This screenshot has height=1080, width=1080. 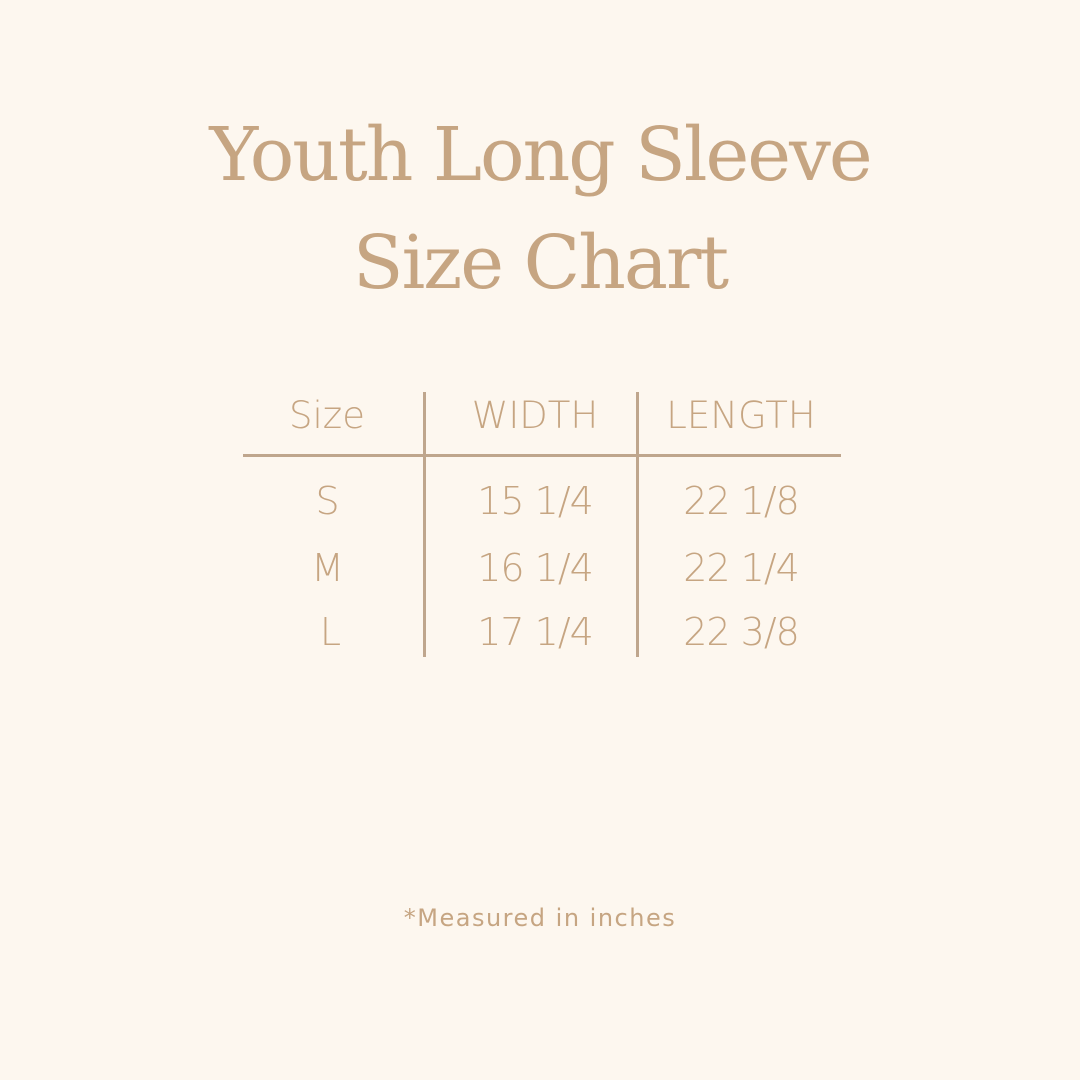 What do you see at coordinates (327, 568) in the screenshot?
I see `row-m-size: M` at bounding box center [327, 568].